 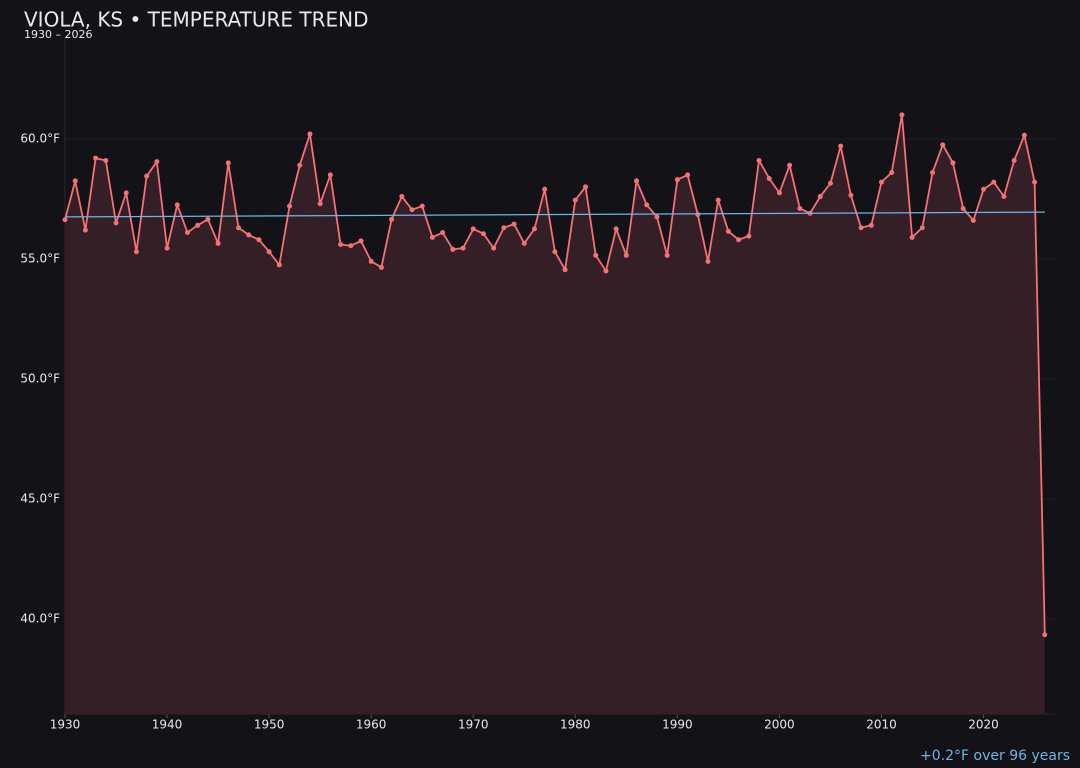 What do you see at coordinates (65, 725) in the screenshot?
I see `x-tick-label: 1930` at bounding box center [65, 725].